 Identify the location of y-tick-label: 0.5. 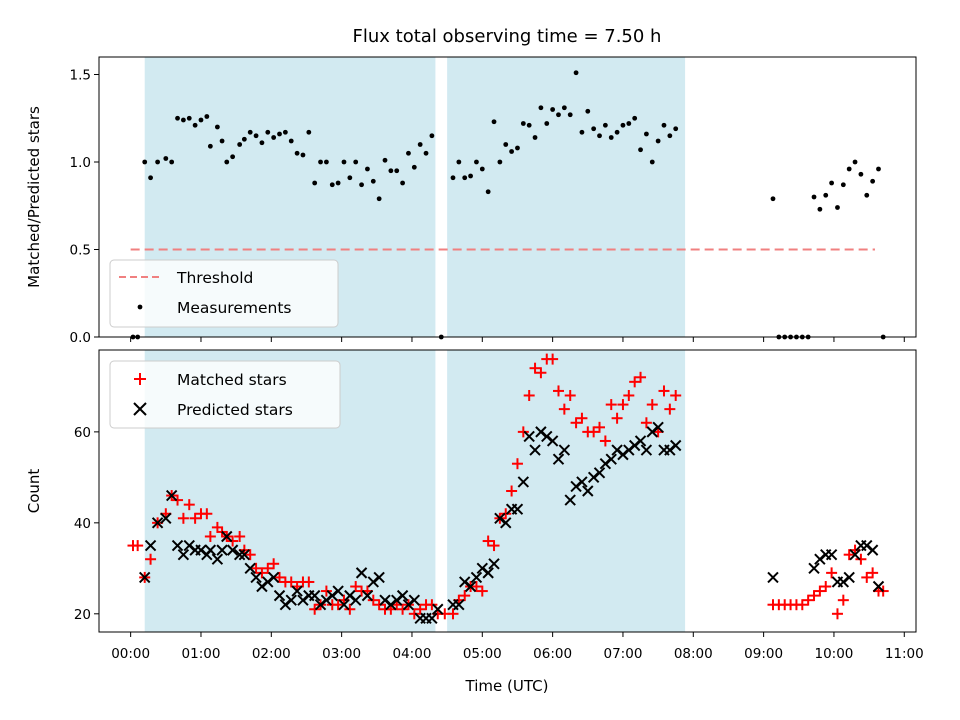
(80, 251).